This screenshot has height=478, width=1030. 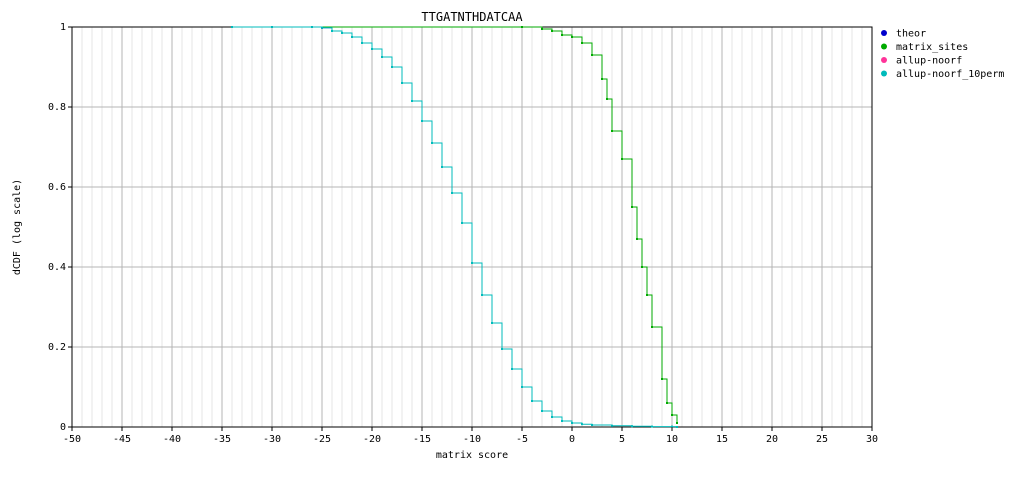 I want to click on x-tick-label: -40, so click(x=172, y=439).